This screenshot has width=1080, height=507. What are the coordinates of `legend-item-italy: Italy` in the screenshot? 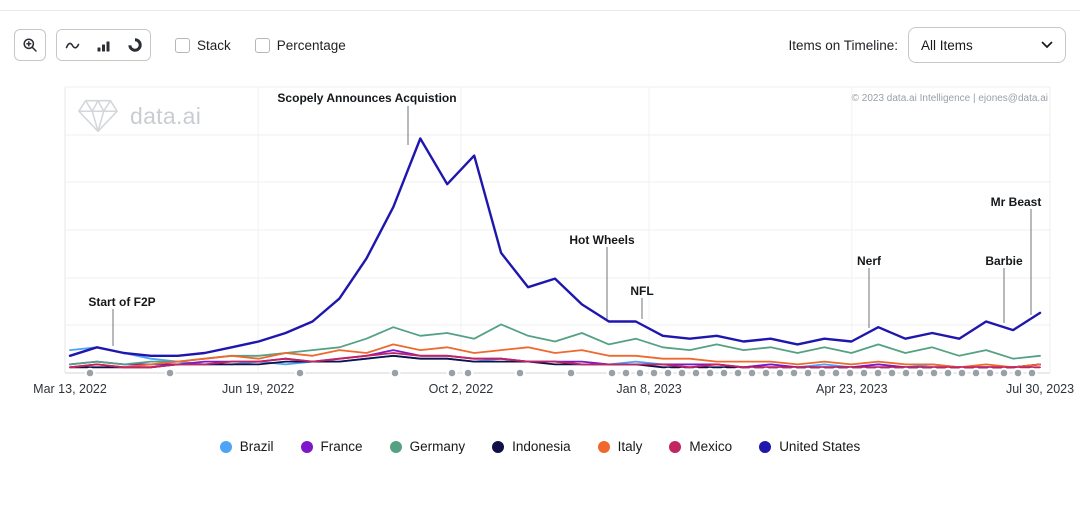 It's located at (620, 446).